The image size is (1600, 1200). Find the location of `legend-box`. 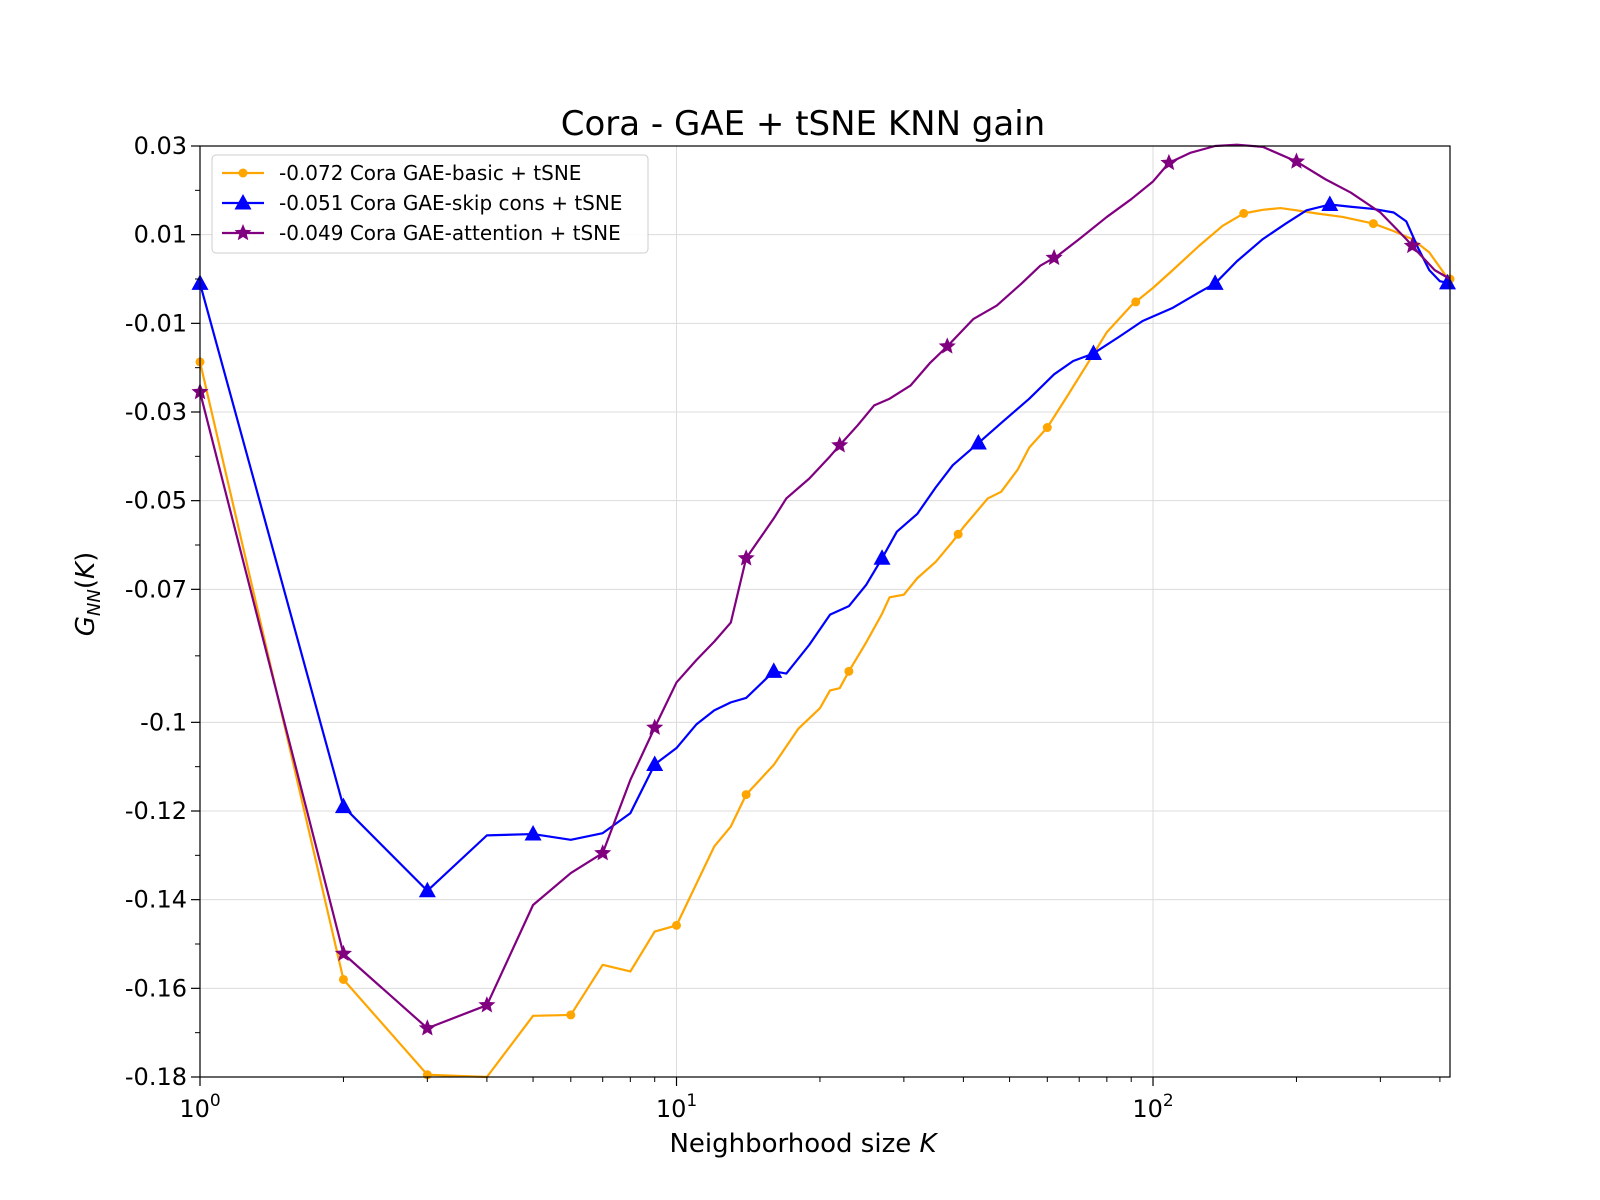

legend-box is located at coordinates (430, 204).